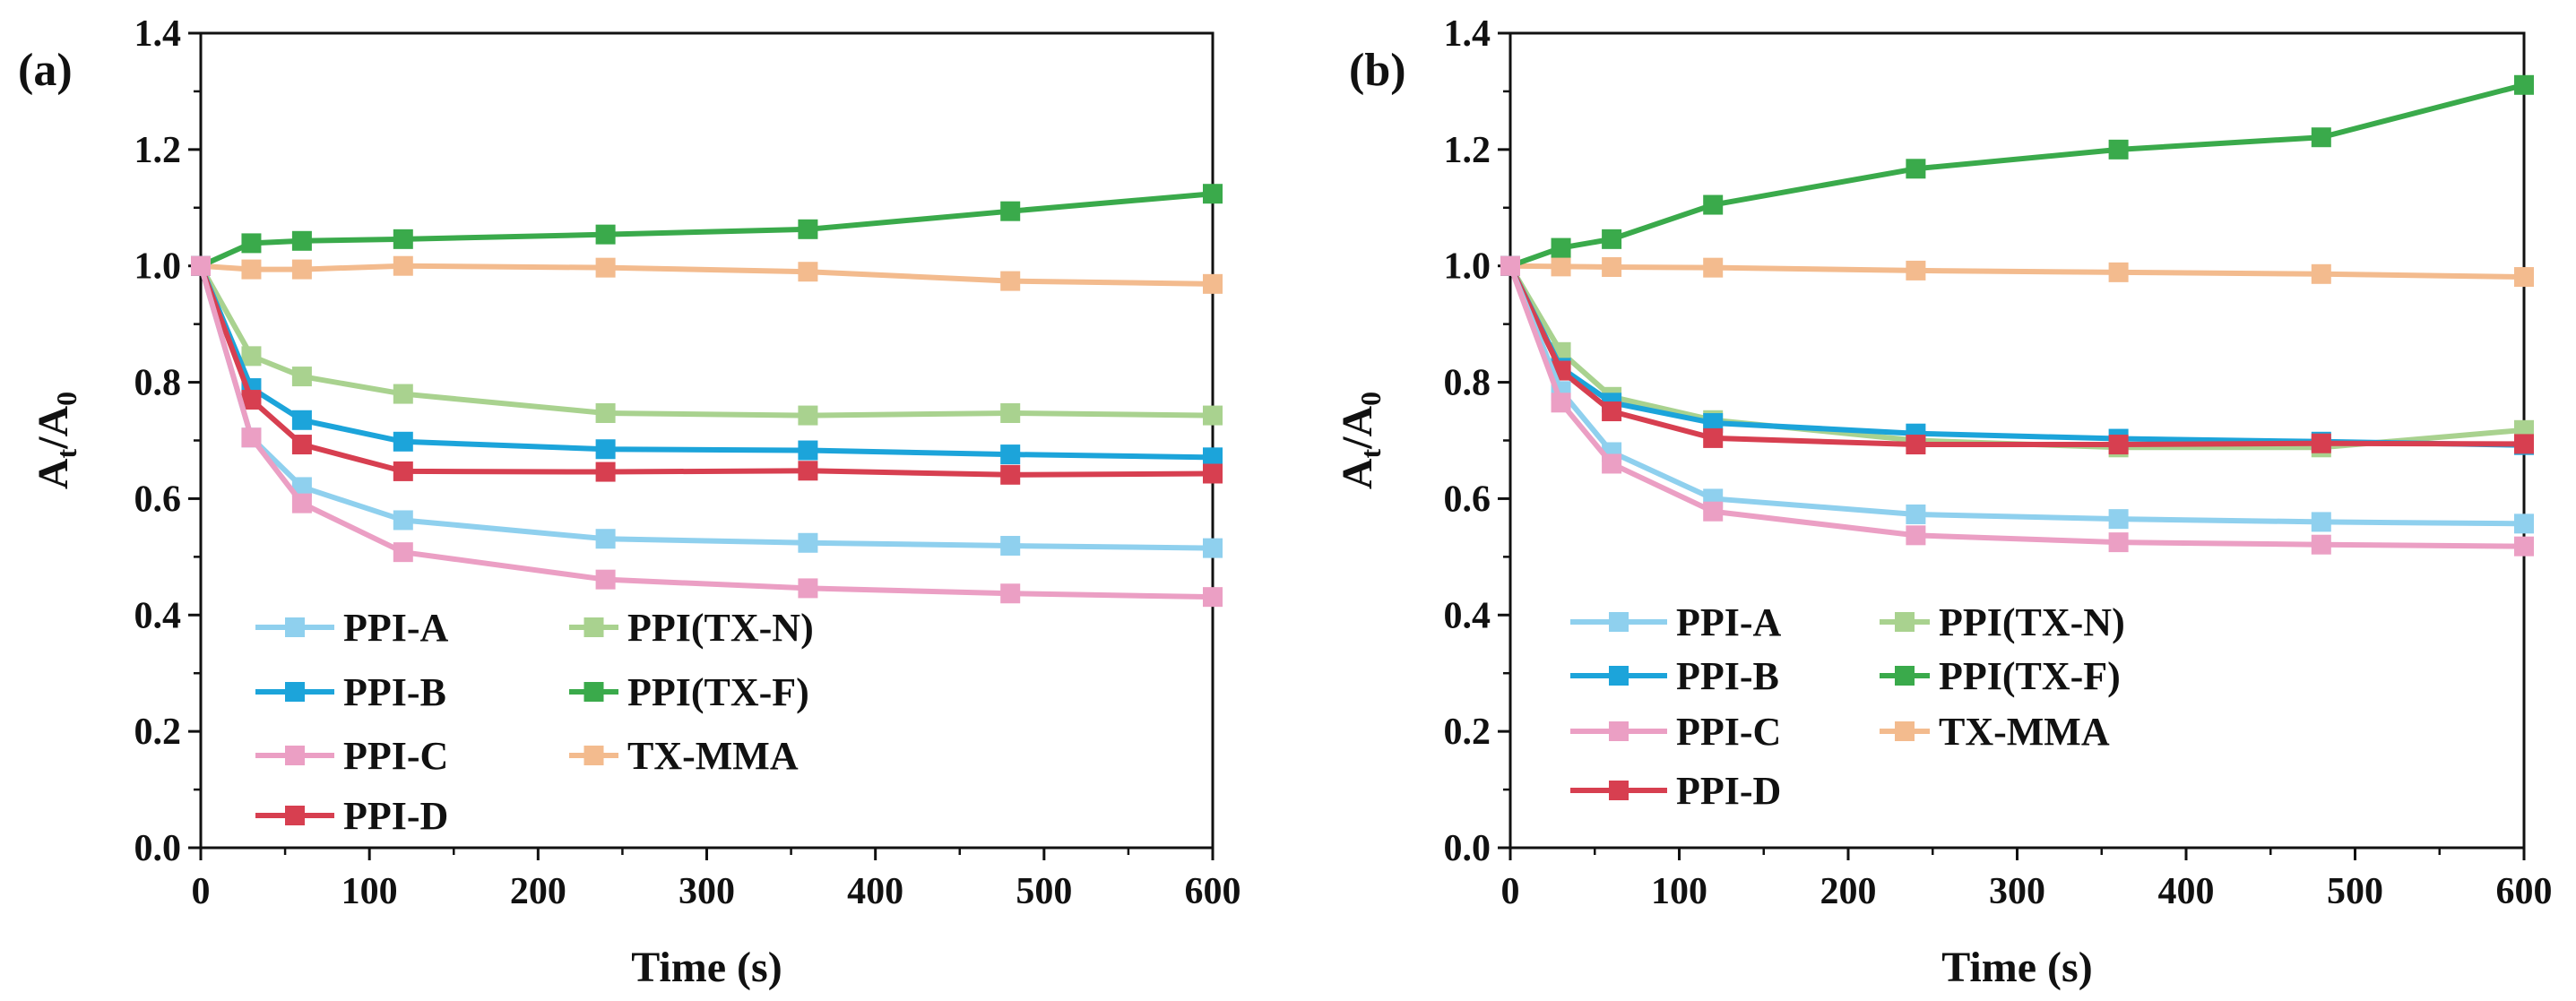 Image resolution: width=2576 pixels, height=1001 pixels. Describe the element at coordinates (158, 499) in the screenshot. I see `y-tick-label: 0.6` at that location.